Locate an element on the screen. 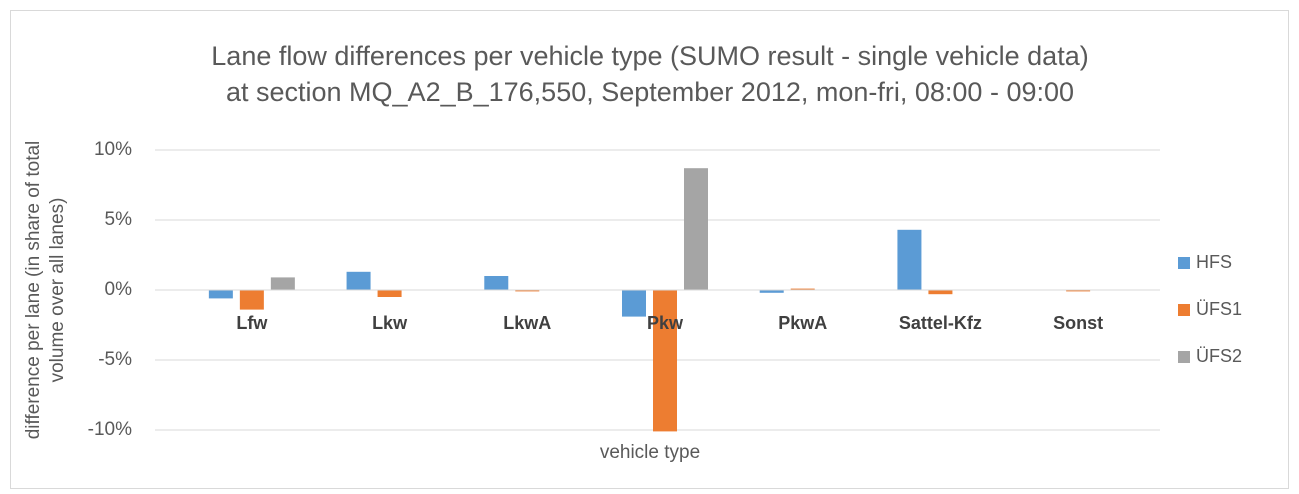  y-tick-label: 0% is located at coordinates (119, 289).